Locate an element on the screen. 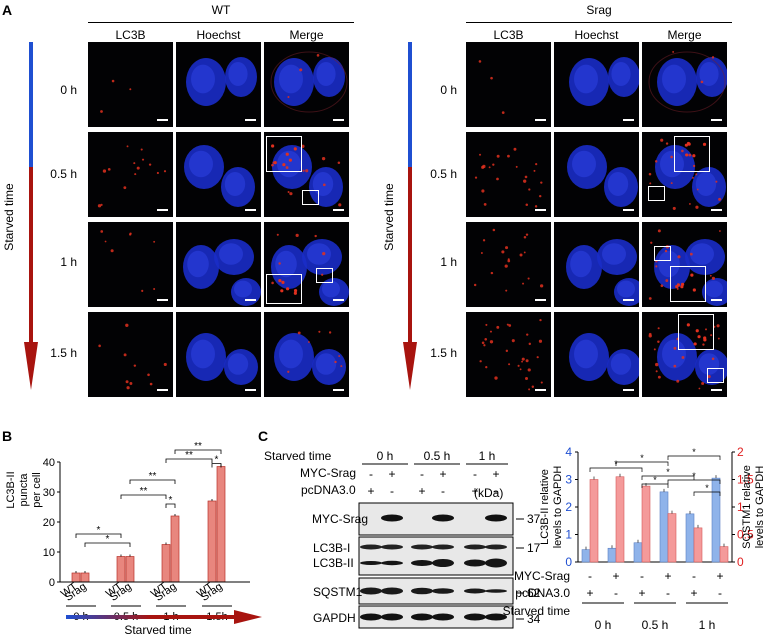  blot-time-label: 0 h is located at coordinates (385, 456).